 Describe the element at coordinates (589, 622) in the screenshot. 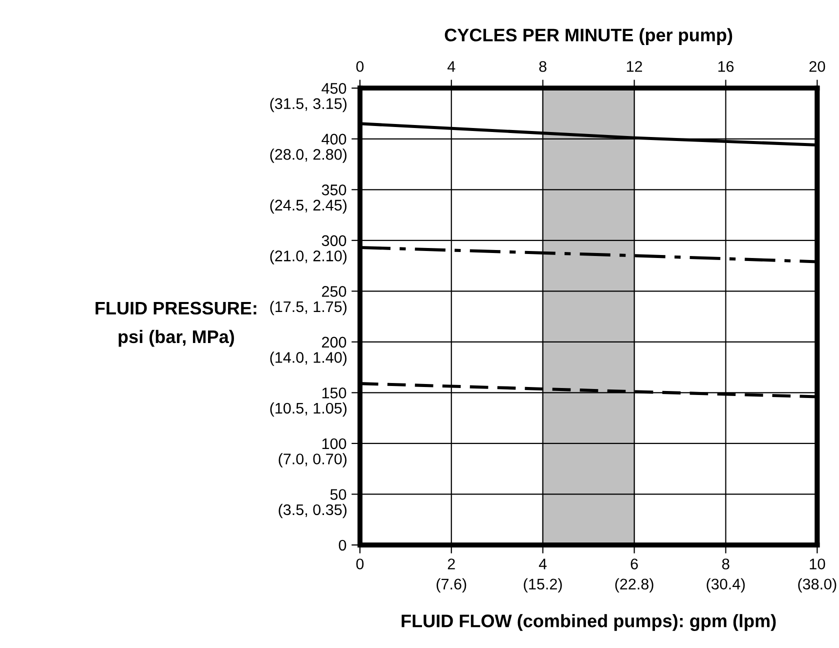

I see `x-axis-title: FLUID FLOW (combined pumps): gpm (lpm)` at that location.